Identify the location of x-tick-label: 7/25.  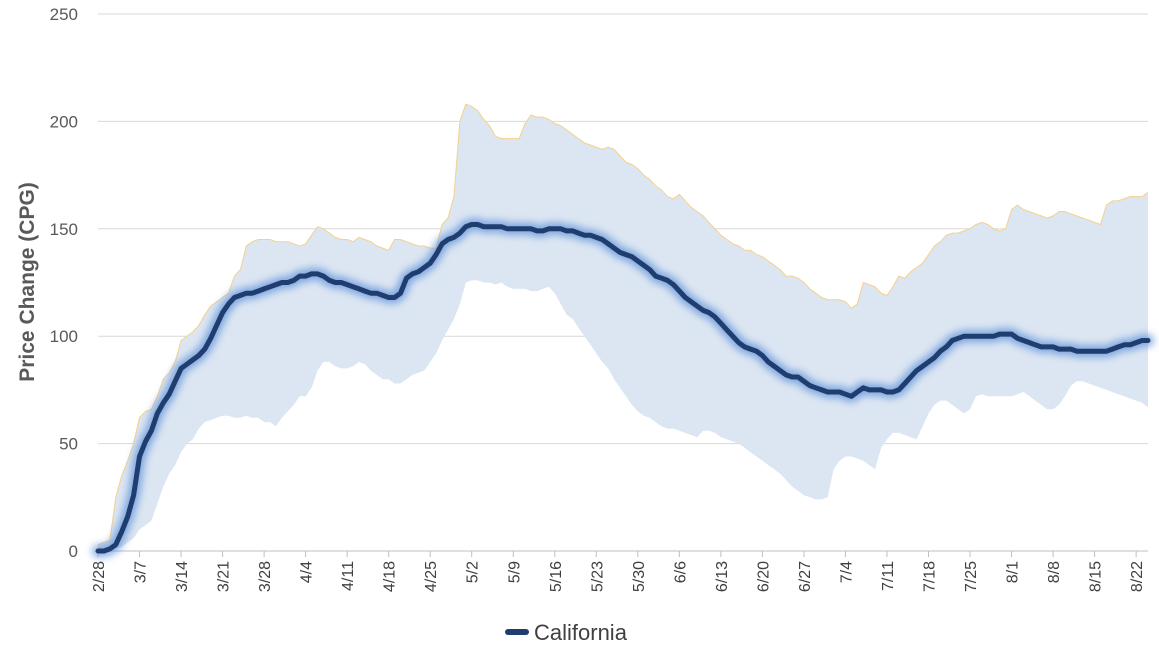
(971, 576).